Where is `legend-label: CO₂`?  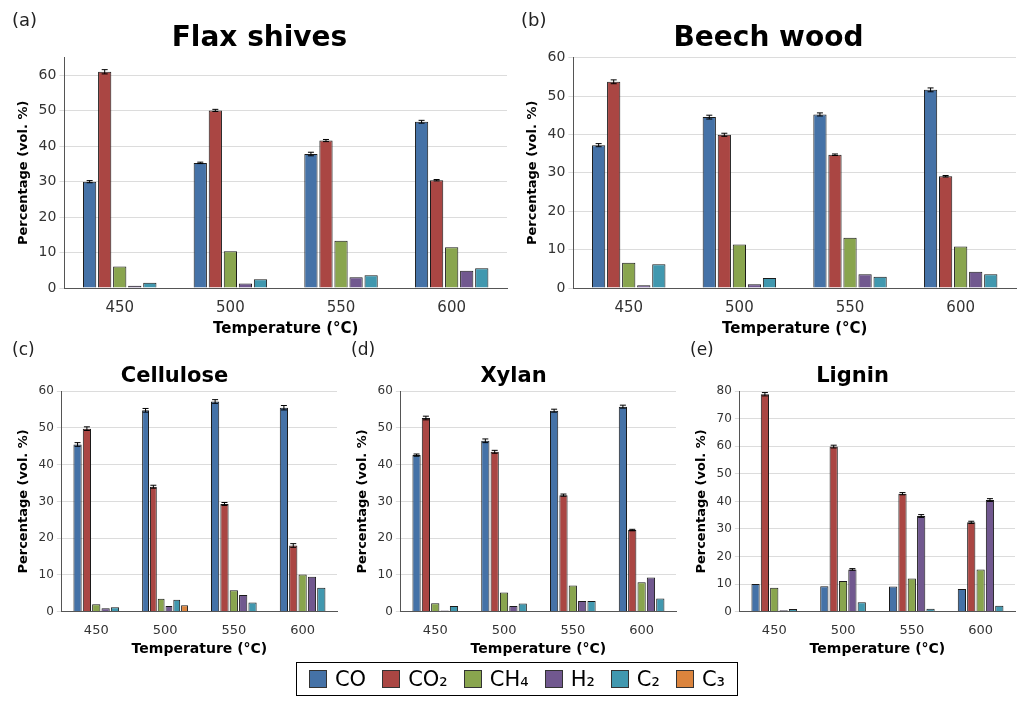
legend-label: CO₂ is located at coordinates (428, 679).